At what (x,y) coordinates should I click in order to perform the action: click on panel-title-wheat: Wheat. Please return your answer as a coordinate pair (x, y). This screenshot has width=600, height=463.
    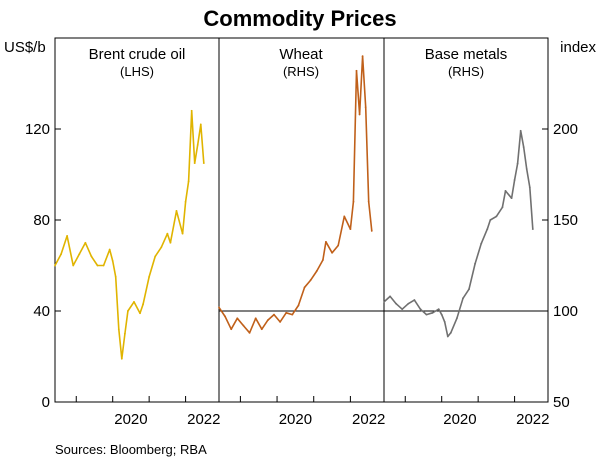
    Looking at the image, I should click on (301, 54).